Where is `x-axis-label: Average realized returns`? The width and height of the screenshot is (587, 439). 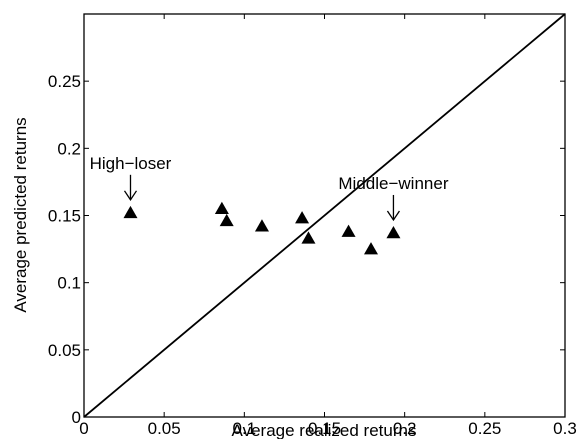 x-axis-label: Average realized returns is located at coordinates (324, 430).